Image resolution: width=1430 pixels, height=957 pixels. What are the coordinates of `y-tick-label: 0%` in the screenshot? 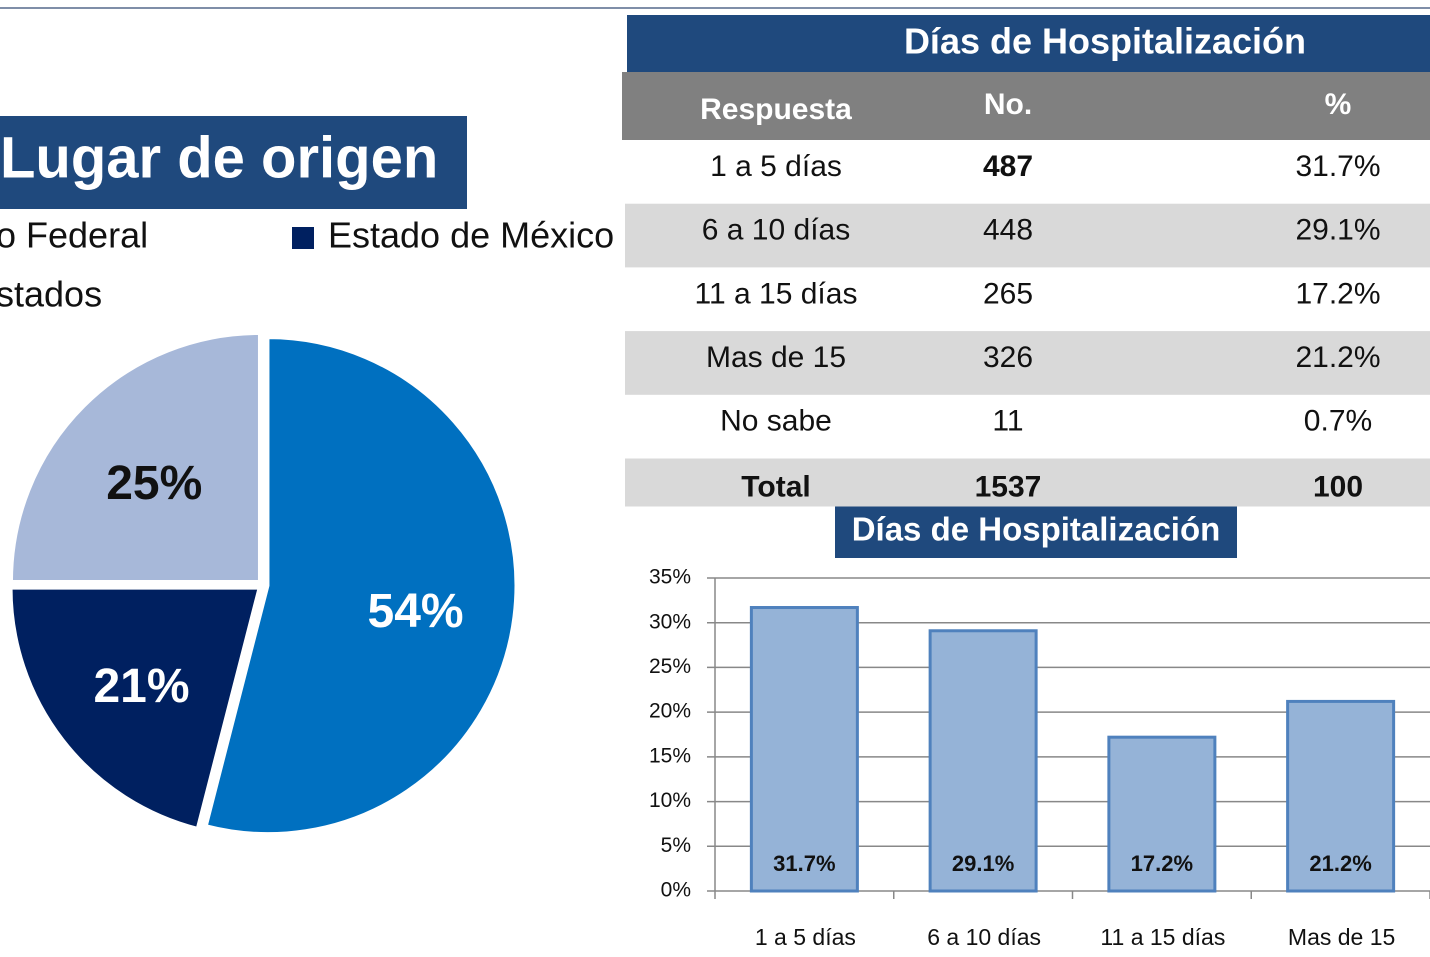 It's located at (676, 890).